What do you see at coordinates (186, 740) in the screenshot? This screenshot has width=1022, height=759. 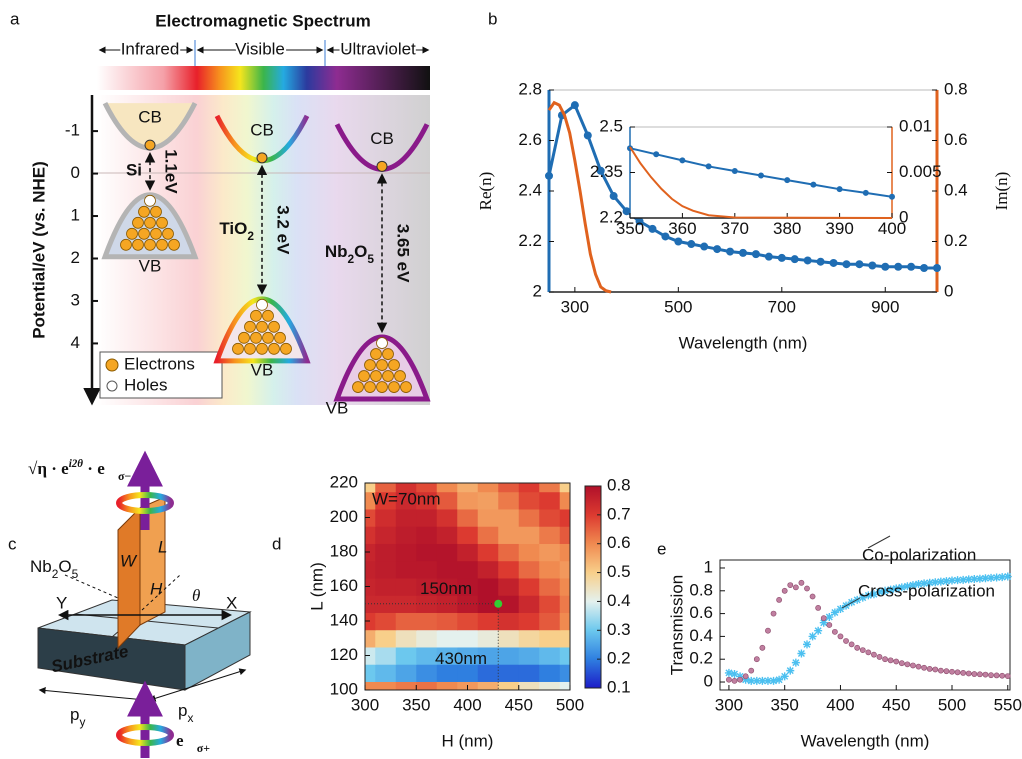 I see `formula-part: e⃗` at bounding box center [186, 740].